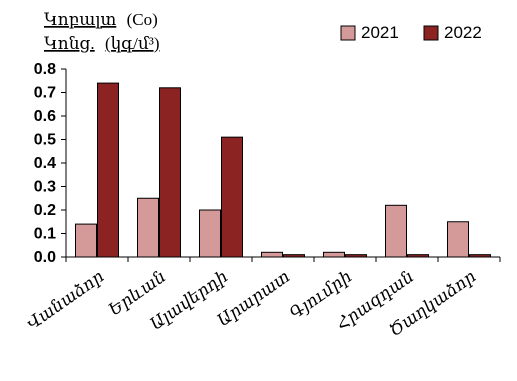  I want to click on y-tick-label: 0.6, so click(45, 116).